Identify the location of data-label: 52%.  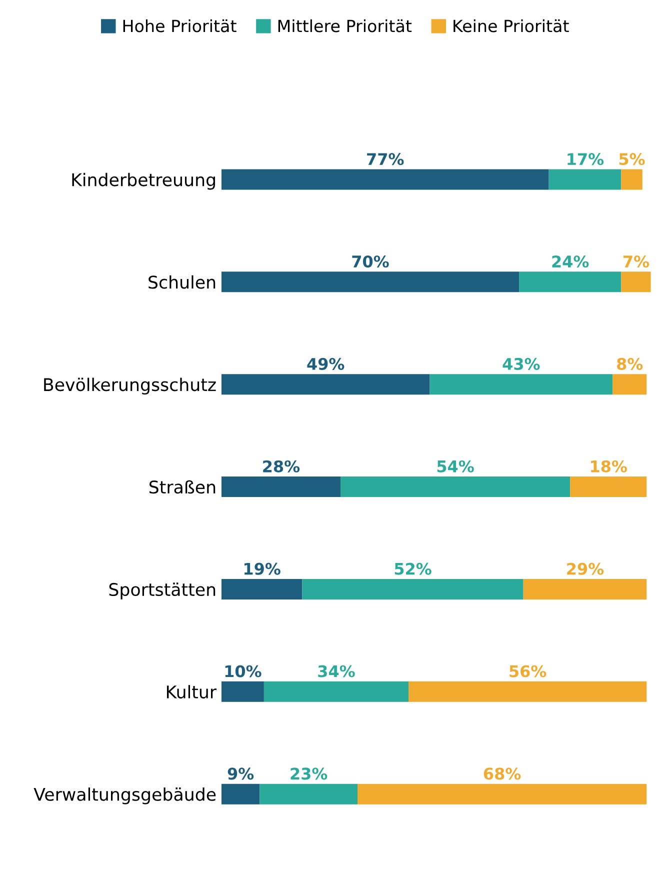
(413, 568).